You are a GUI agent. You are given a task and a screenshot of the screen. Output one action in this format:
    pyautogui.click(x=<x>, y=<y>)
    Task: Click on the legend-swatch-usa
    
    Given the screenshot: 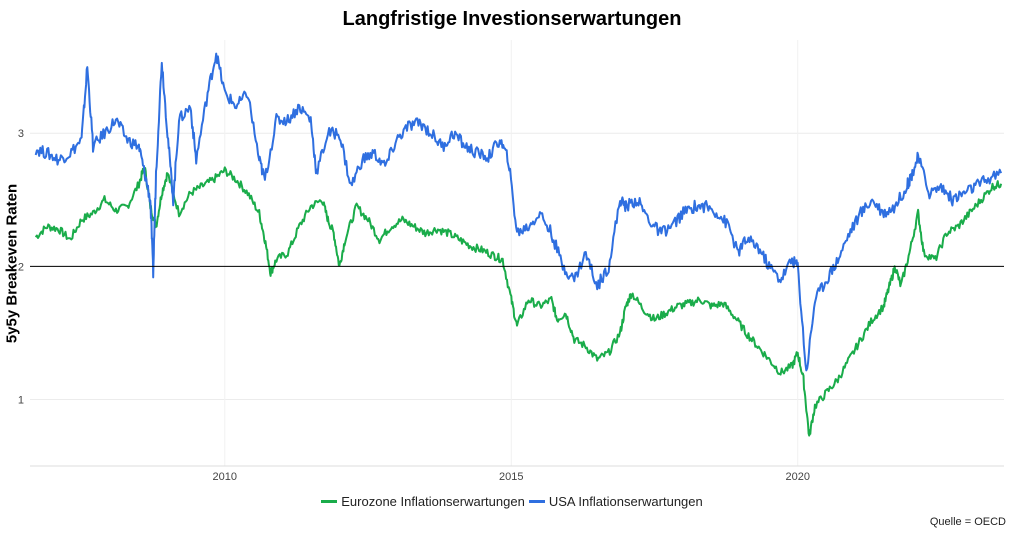 What is the action you would take?
    pyautogui.click(x=536, y=501)
    